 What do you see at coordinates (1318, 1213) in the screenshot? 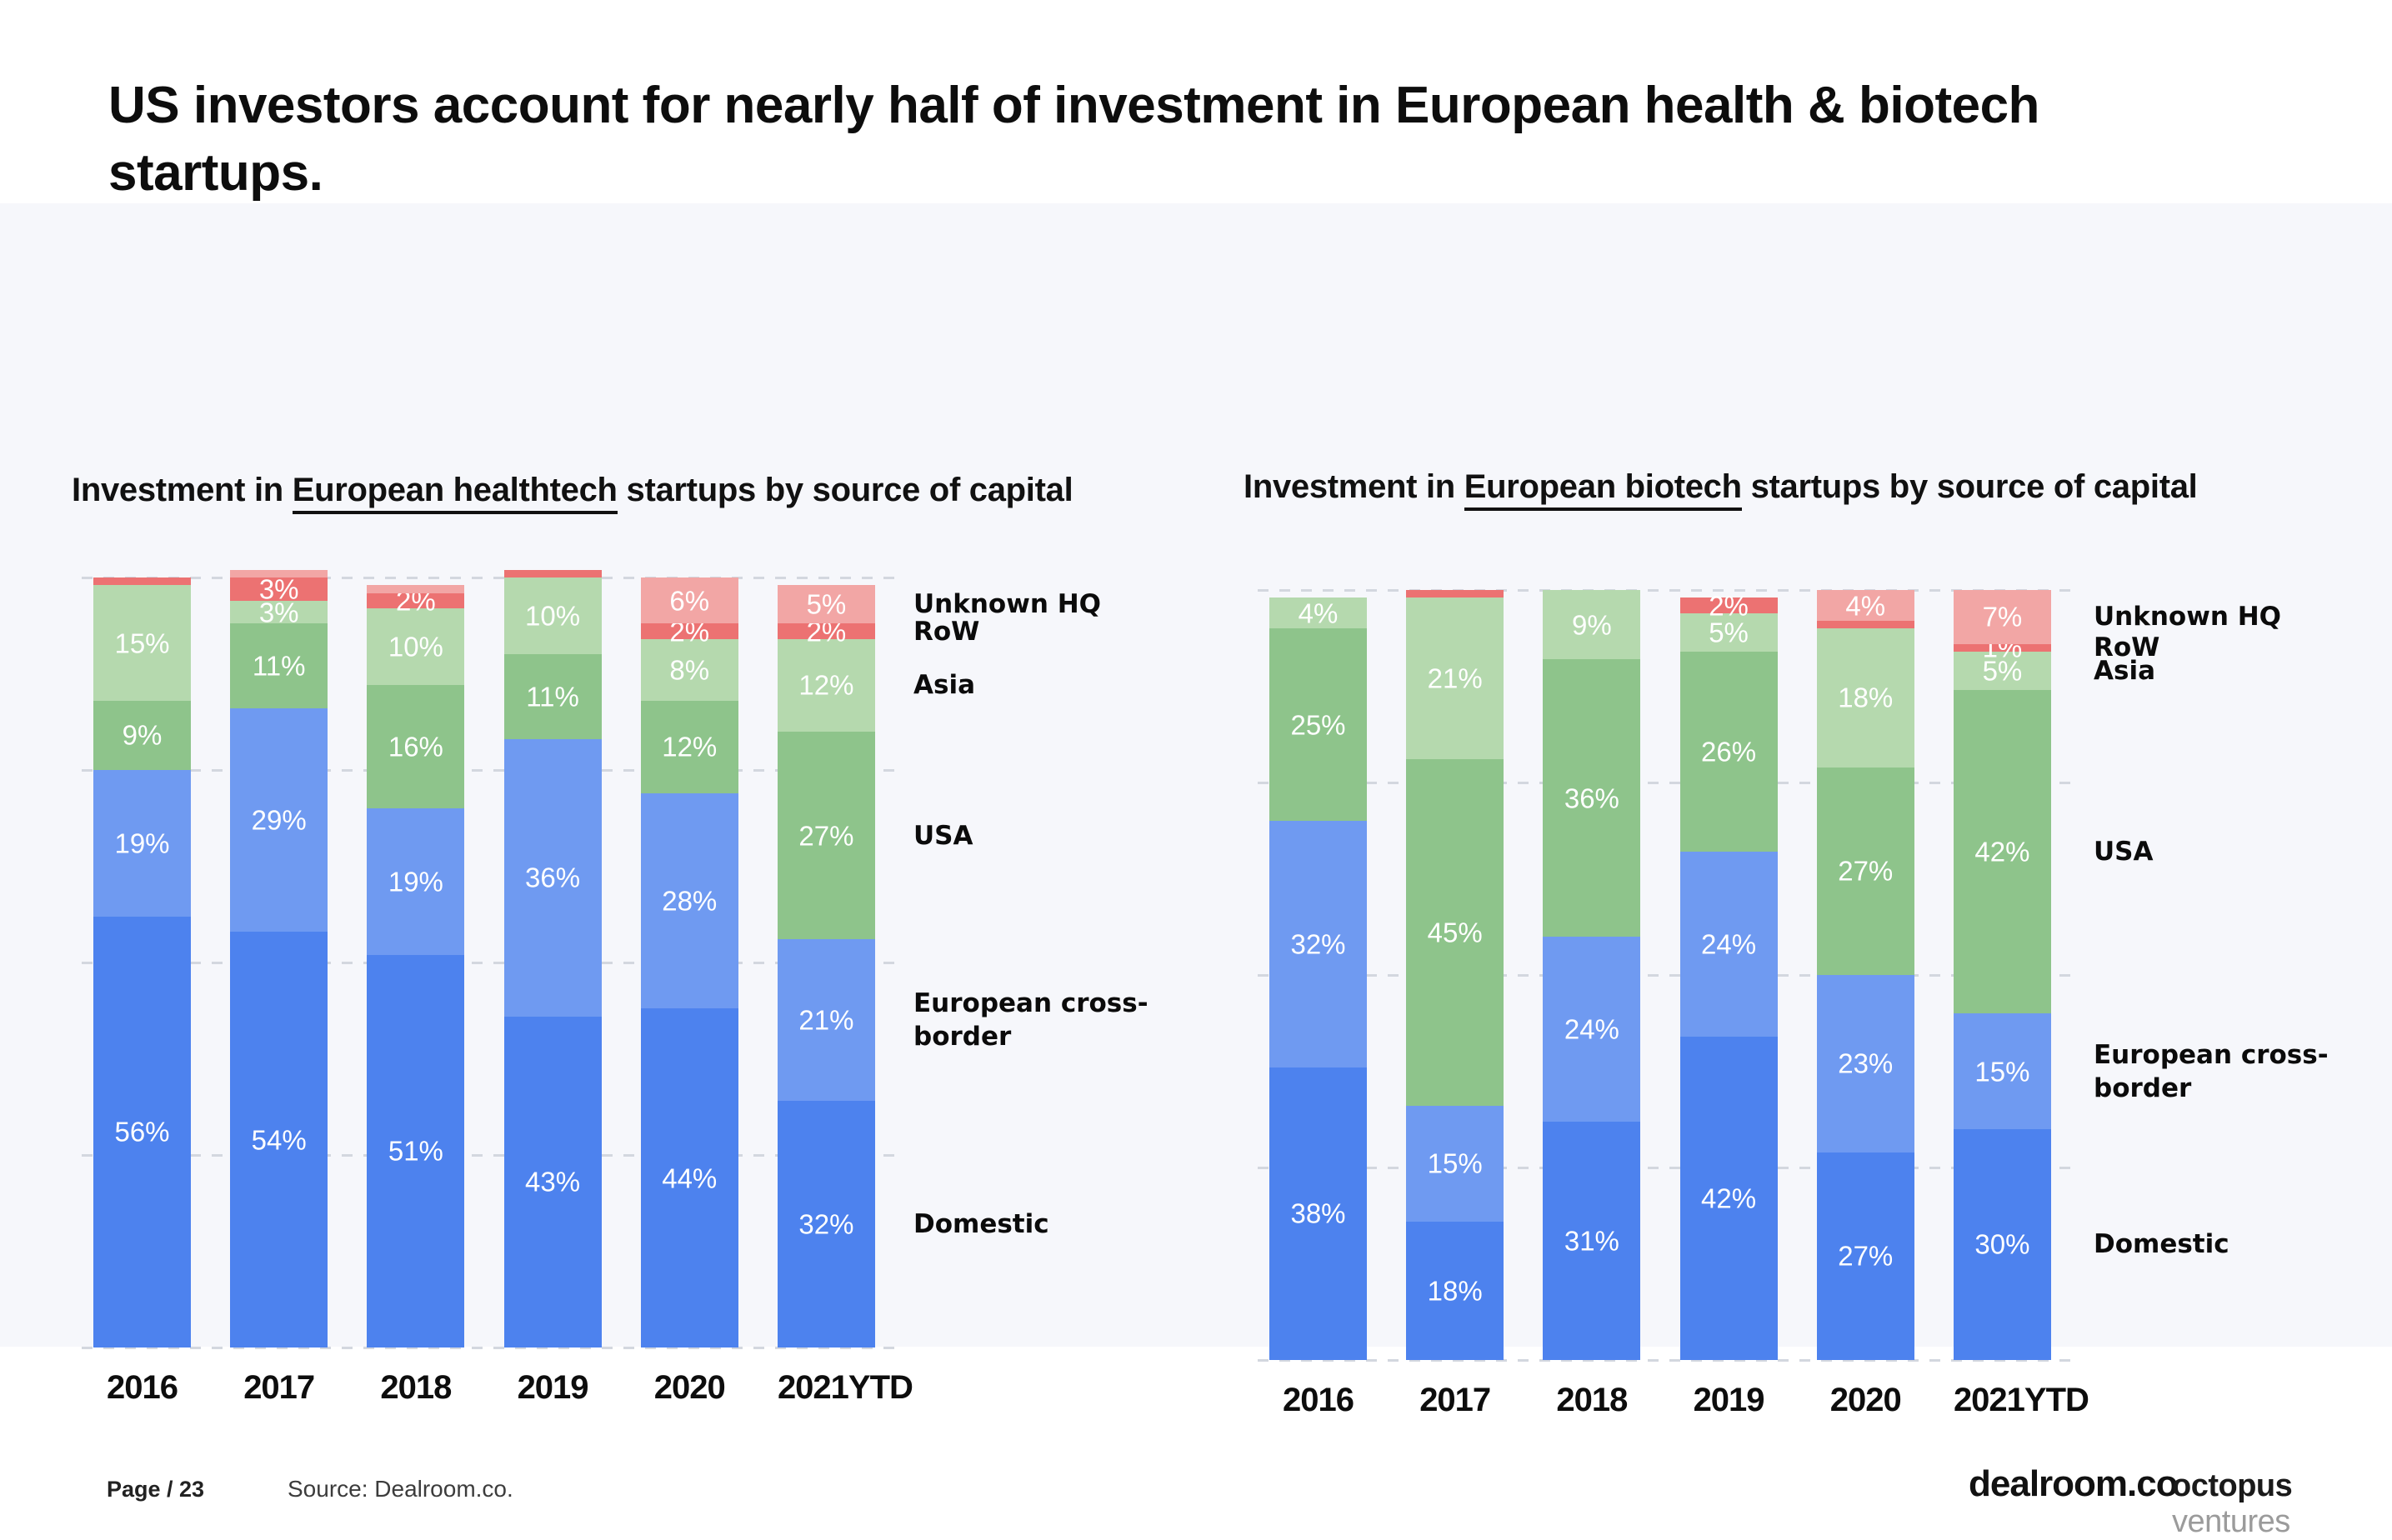
I see `segment-value-label: 38%` at bounding box center [1318, 1213].